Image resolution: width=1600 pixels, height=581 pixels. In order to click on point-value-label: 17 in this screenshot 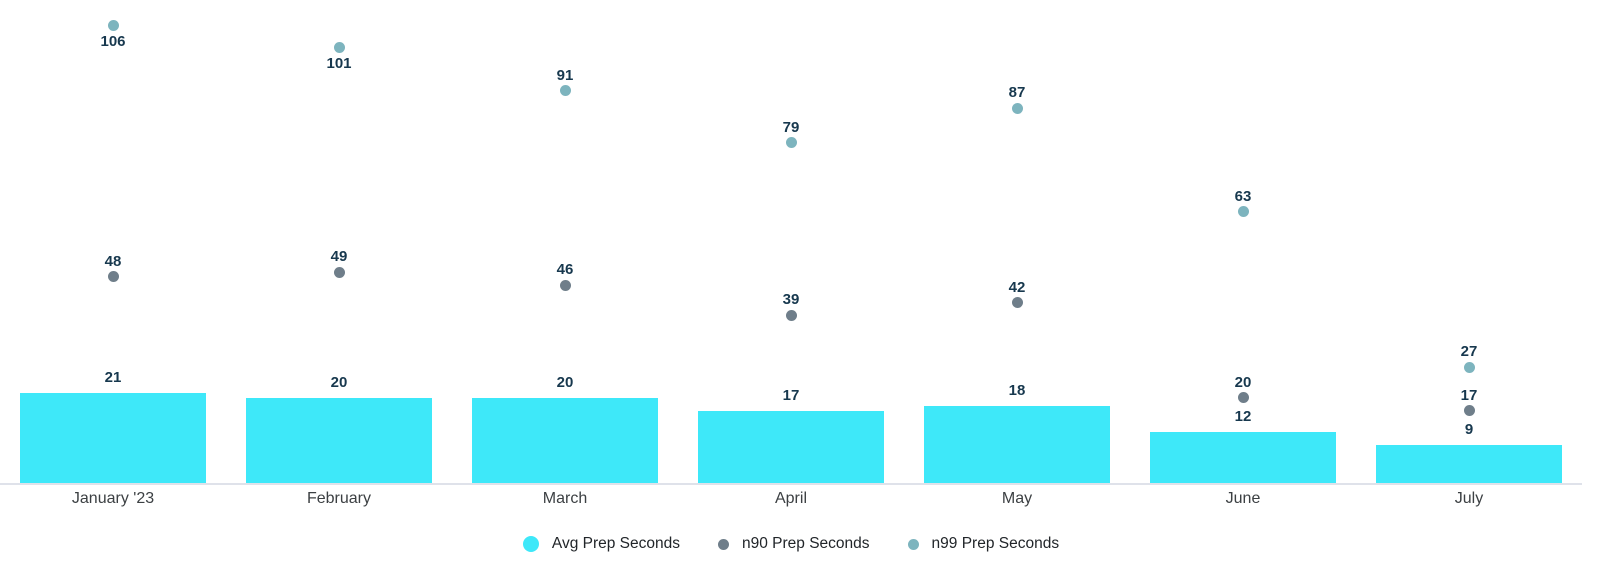, I will do `click(1469, 395)`.